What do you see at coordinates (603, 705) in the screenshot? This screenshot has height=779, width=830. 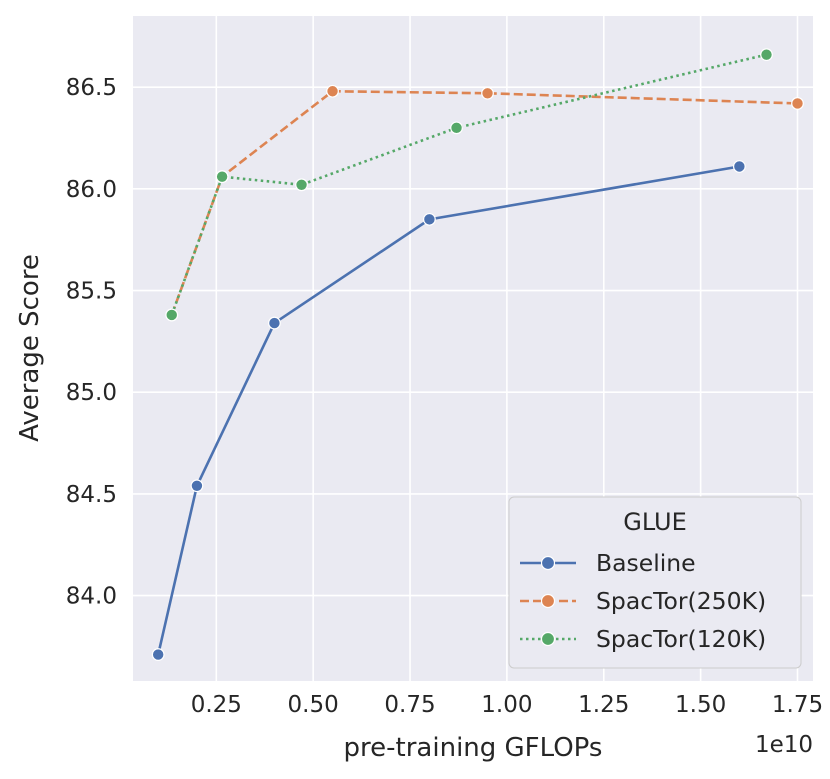 I see `x-tick-label: 1.25` at bounding box center [603, 705].